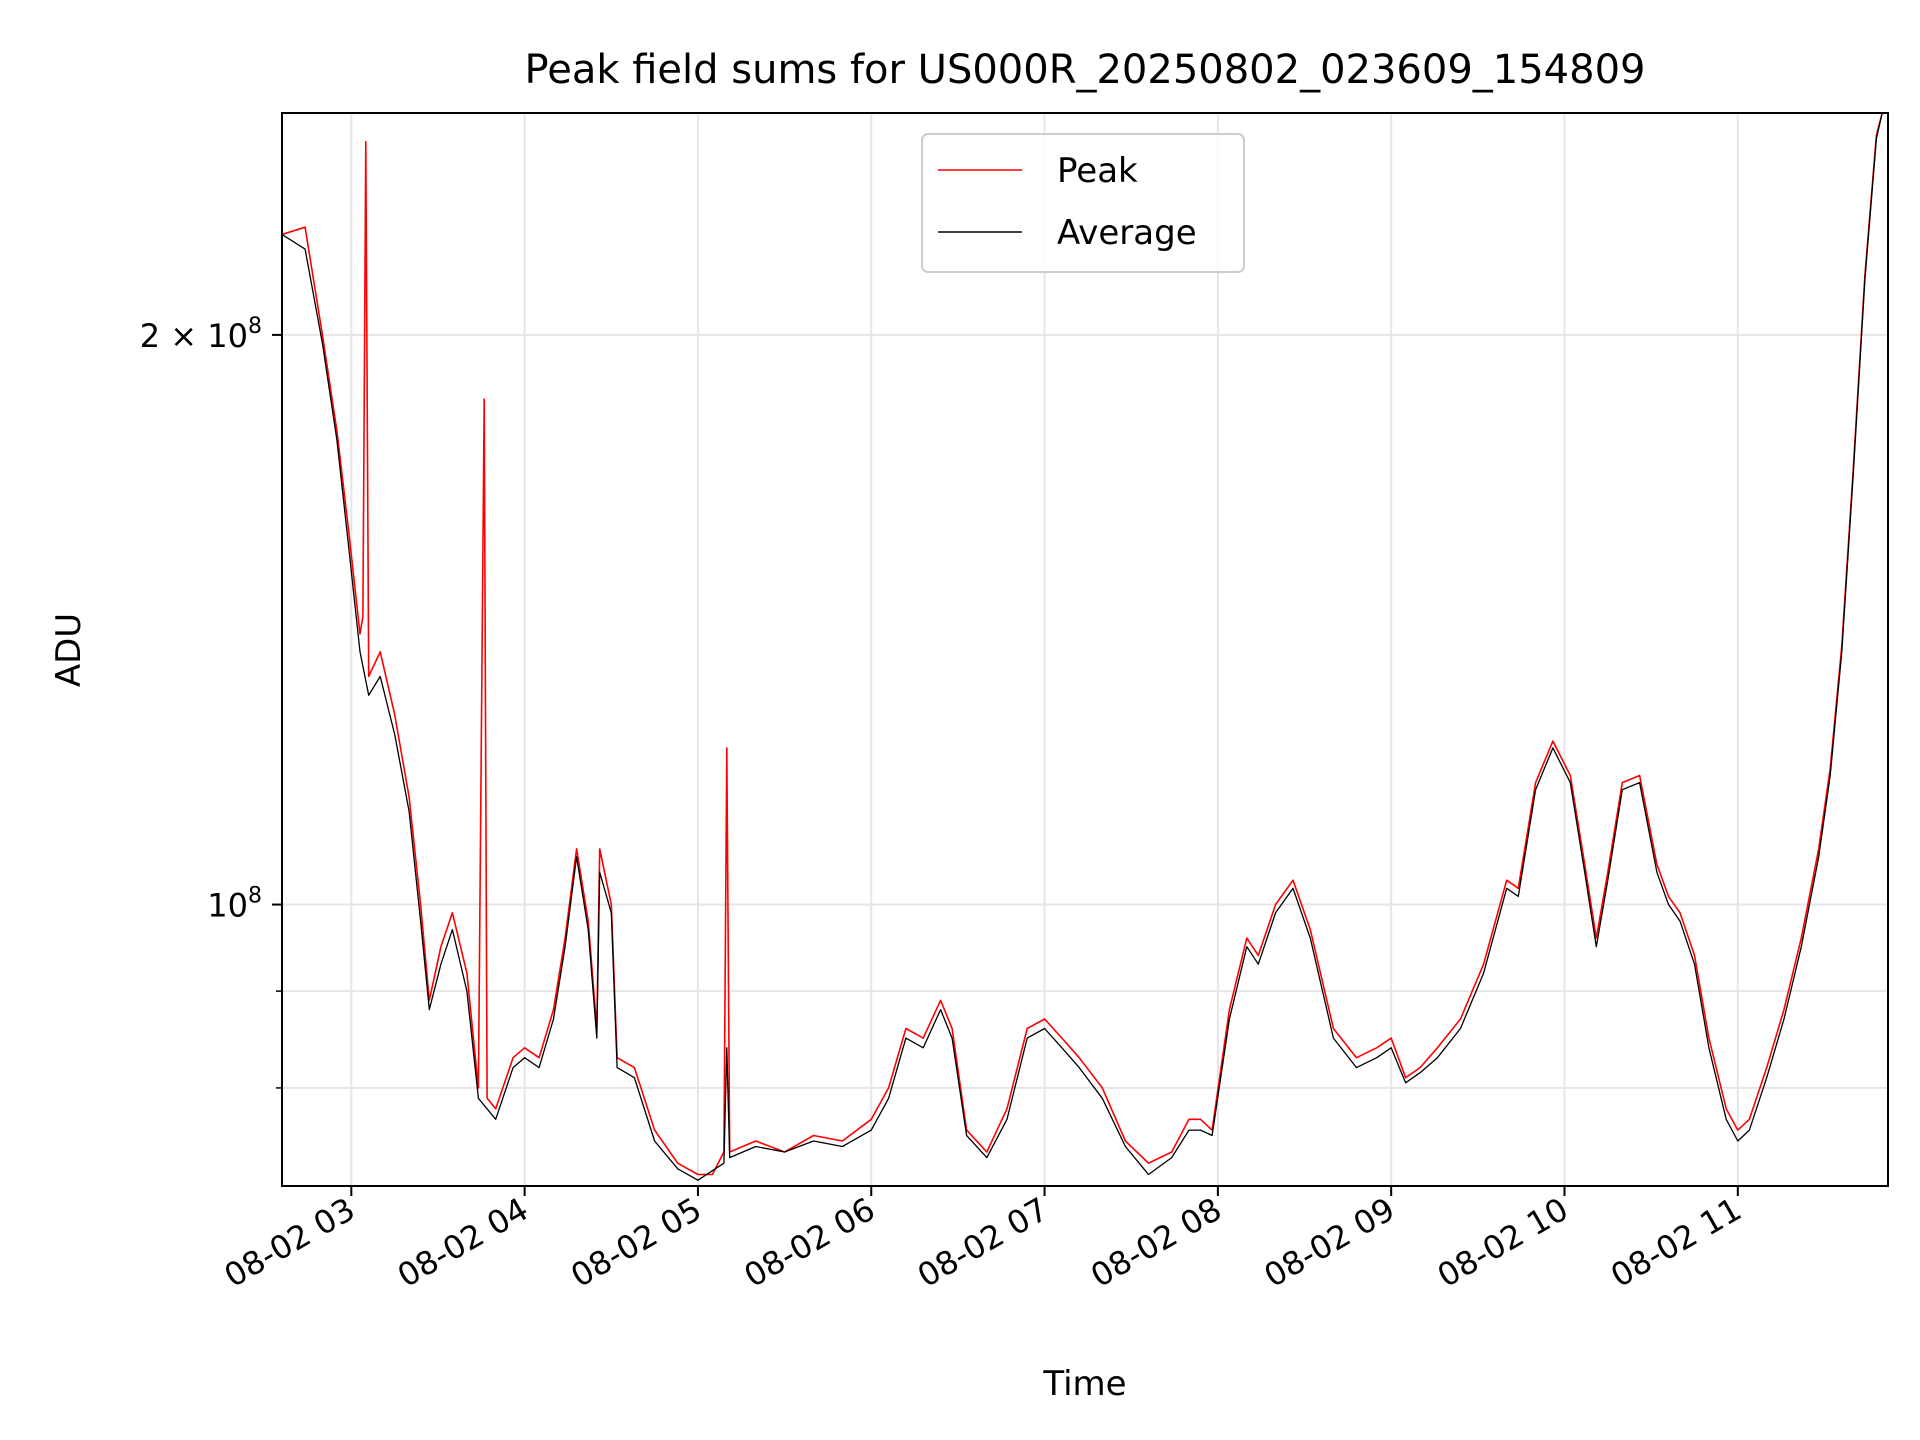  Describe the element at coordinates (234, 904) in the screenshot. I see `y-tick-label: 108` at that location.